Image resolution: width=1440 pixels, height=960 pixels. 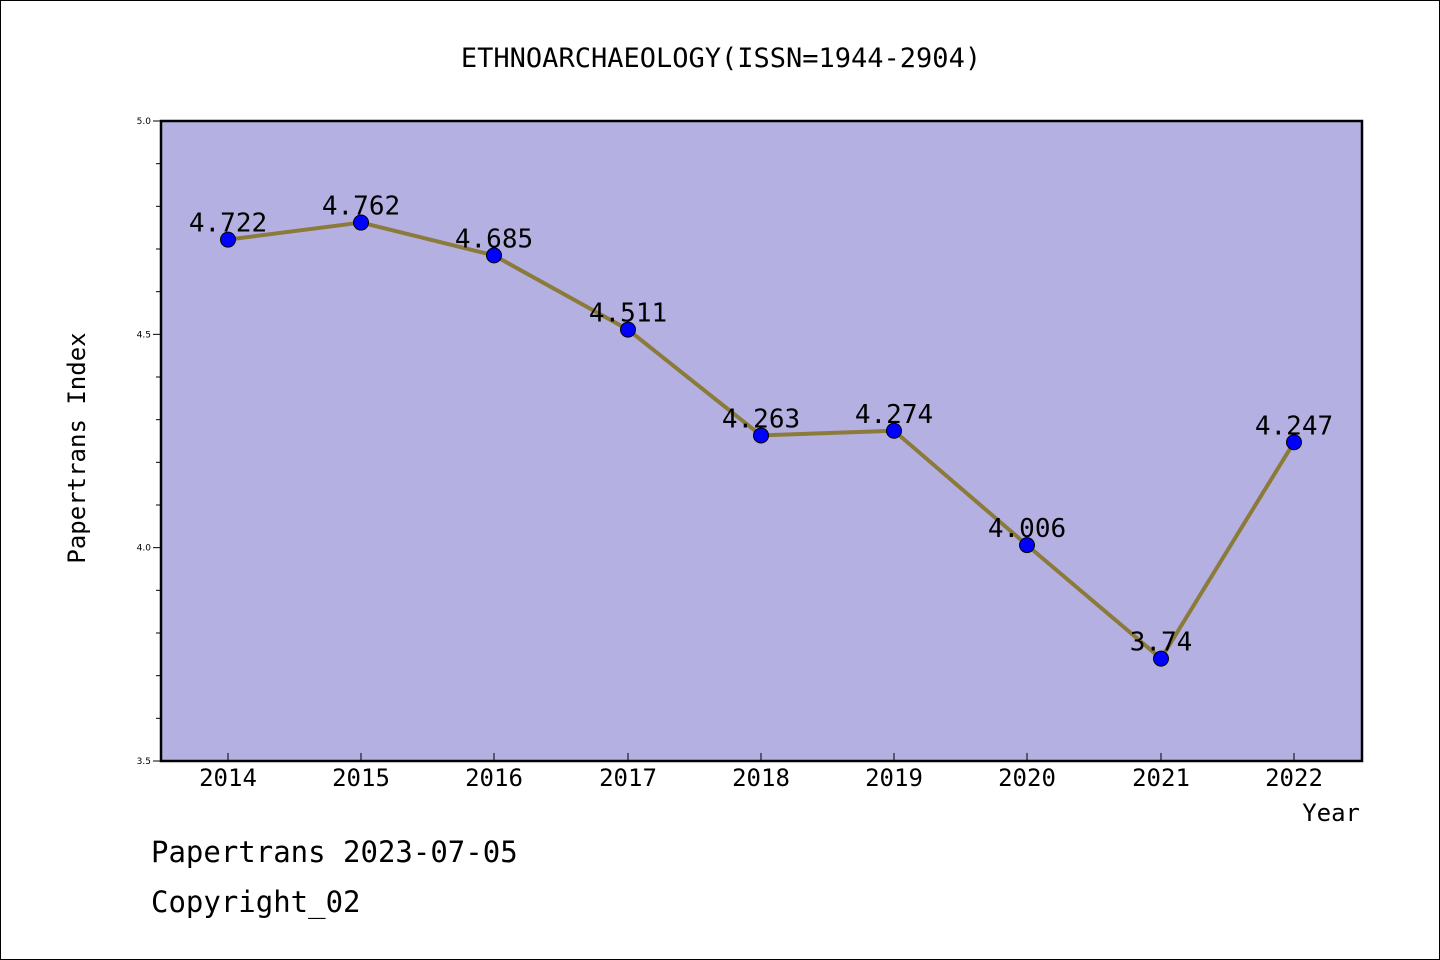 I want to click on data-label: 4.511, so click(x=628, y=314).